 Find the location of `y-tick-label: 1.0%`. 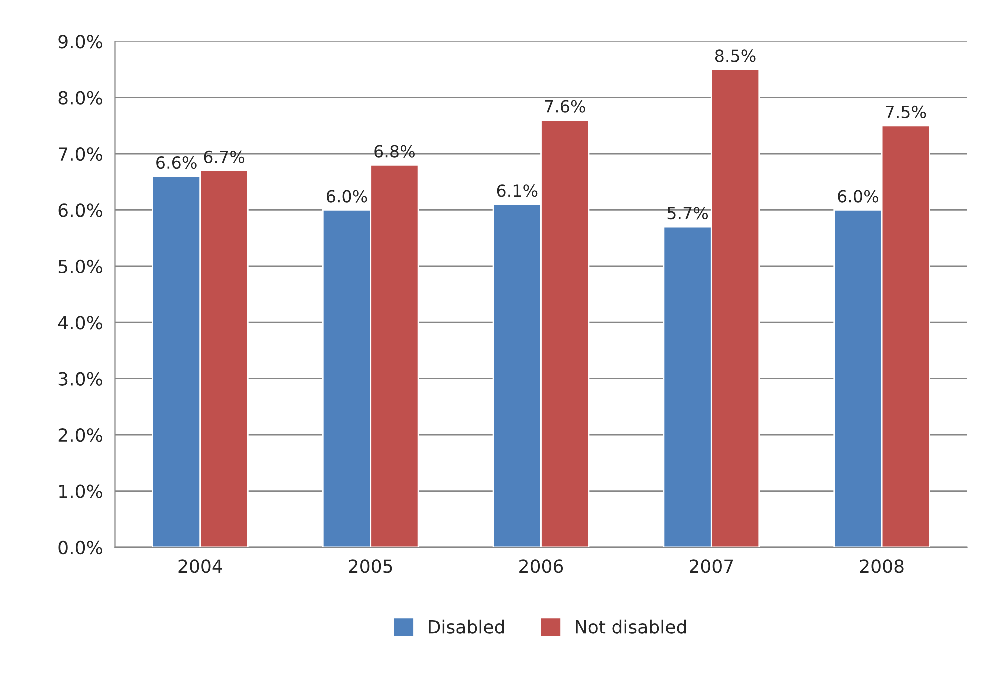

y-tick-label: 1.0% is located at coordinates (81, 491).